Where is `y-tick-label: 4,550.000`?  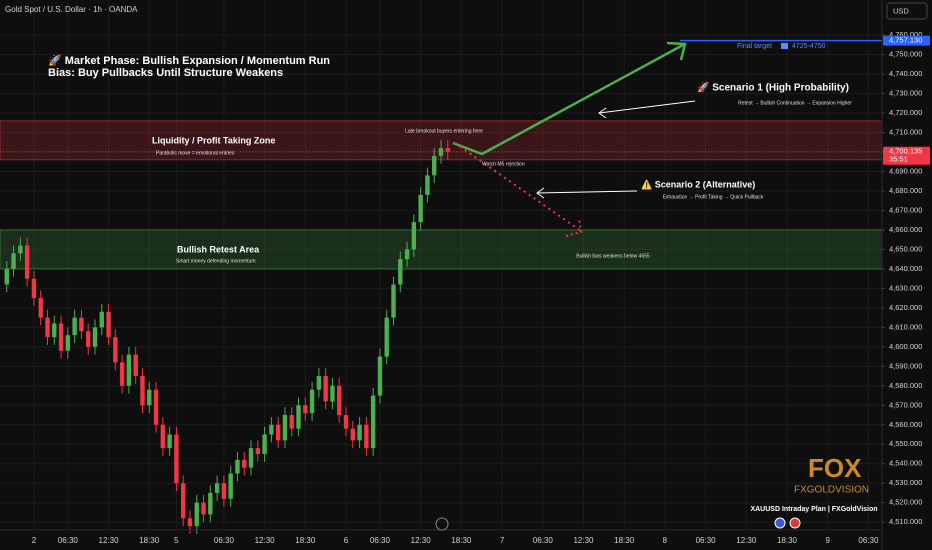 y-tick-label: 4,550.000 is located at coordinates (905, 443).